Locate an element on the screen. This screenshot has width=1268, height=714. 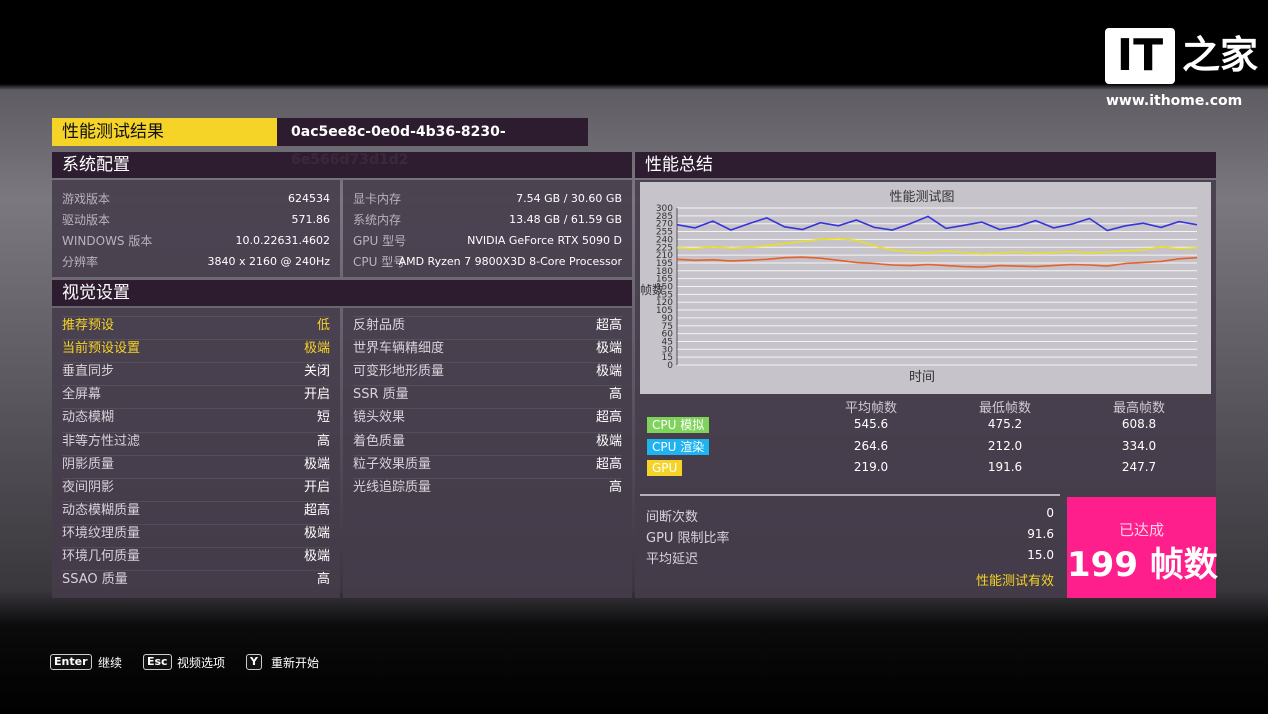
setting-value: 低 is located at coordinates (323, 325).